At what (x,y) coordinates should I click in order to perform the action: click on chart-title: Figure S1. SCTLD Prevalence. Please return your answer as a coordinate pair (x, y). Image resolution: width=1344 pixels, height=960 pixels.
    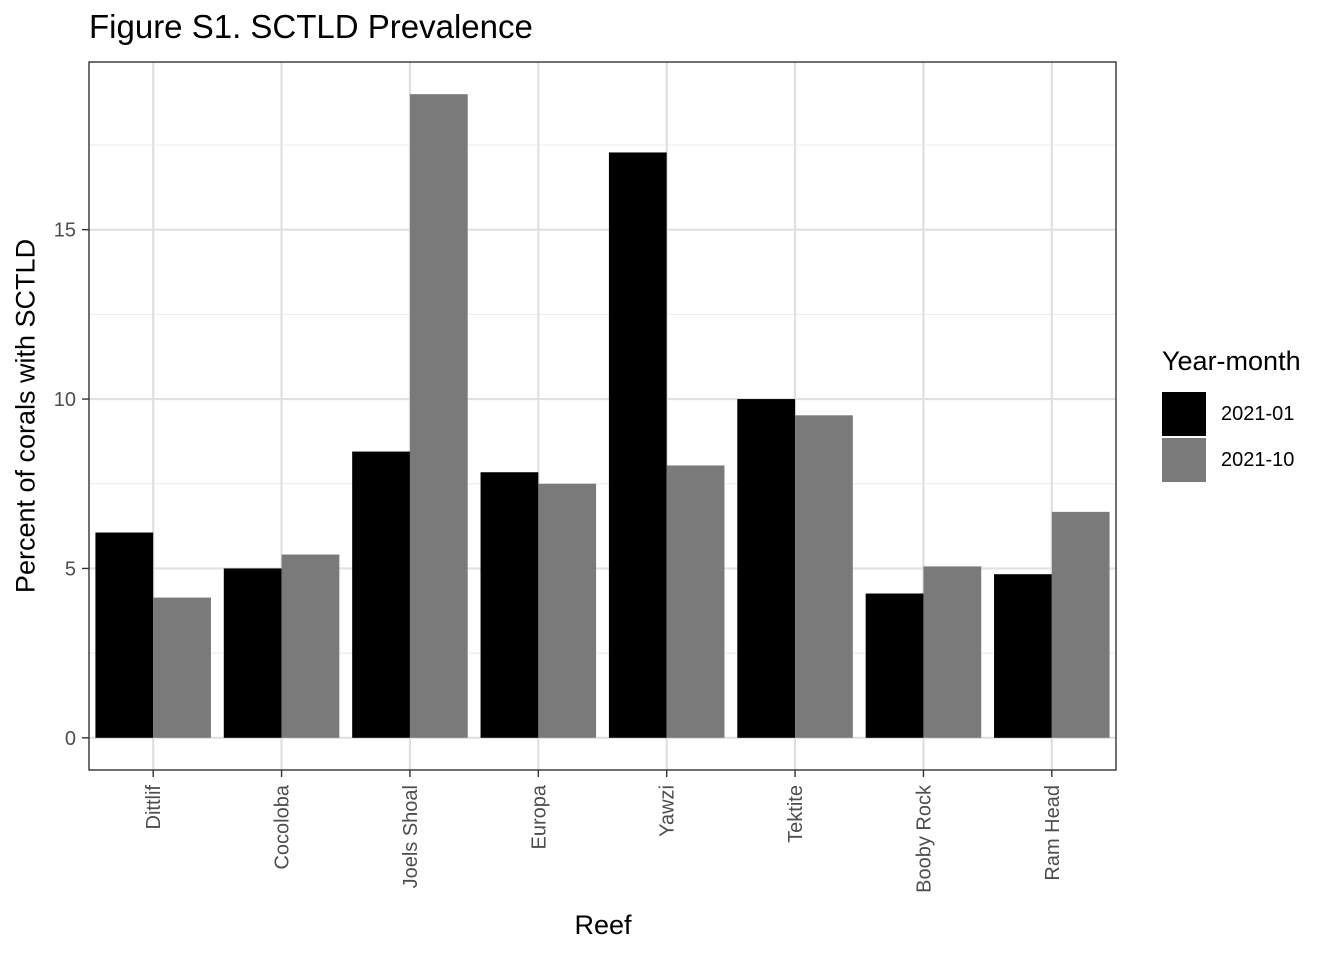
    Looking at the image, I should click on (311, 26).